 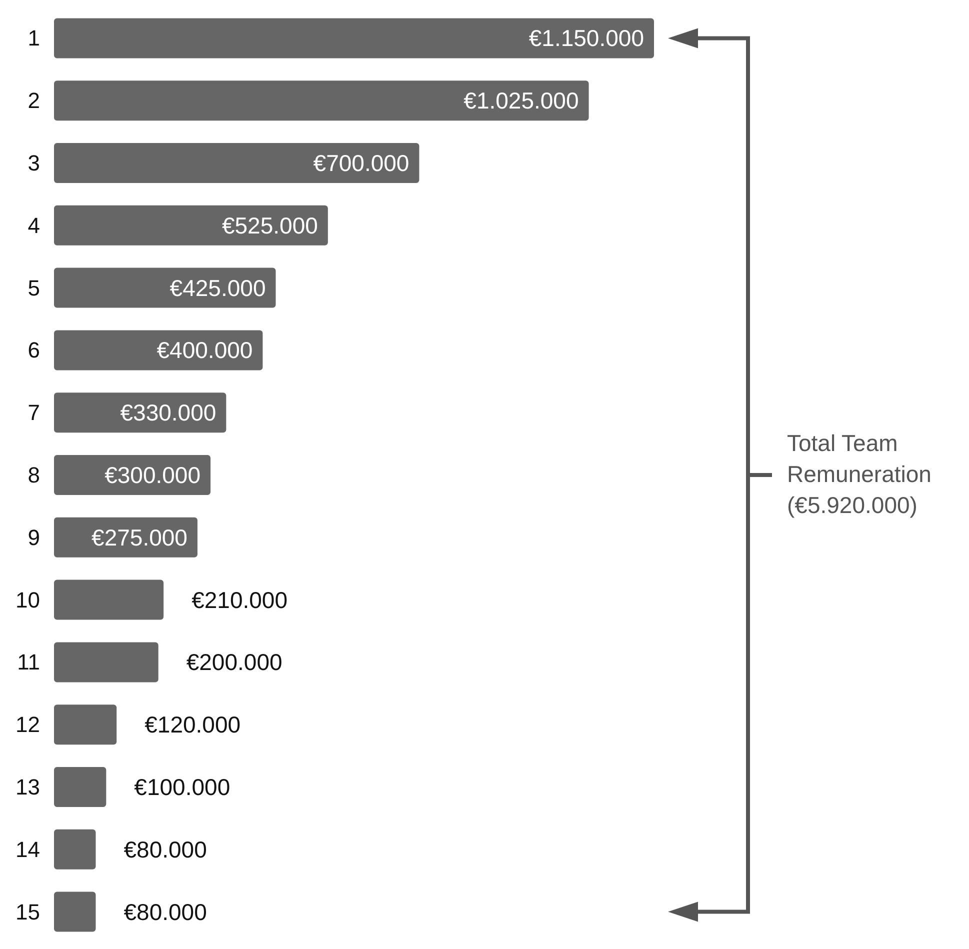 What do you see at coordinates (34, 350) in the screenshot?
I see `y-tick-label: 6` at bounding box center [34, 350].